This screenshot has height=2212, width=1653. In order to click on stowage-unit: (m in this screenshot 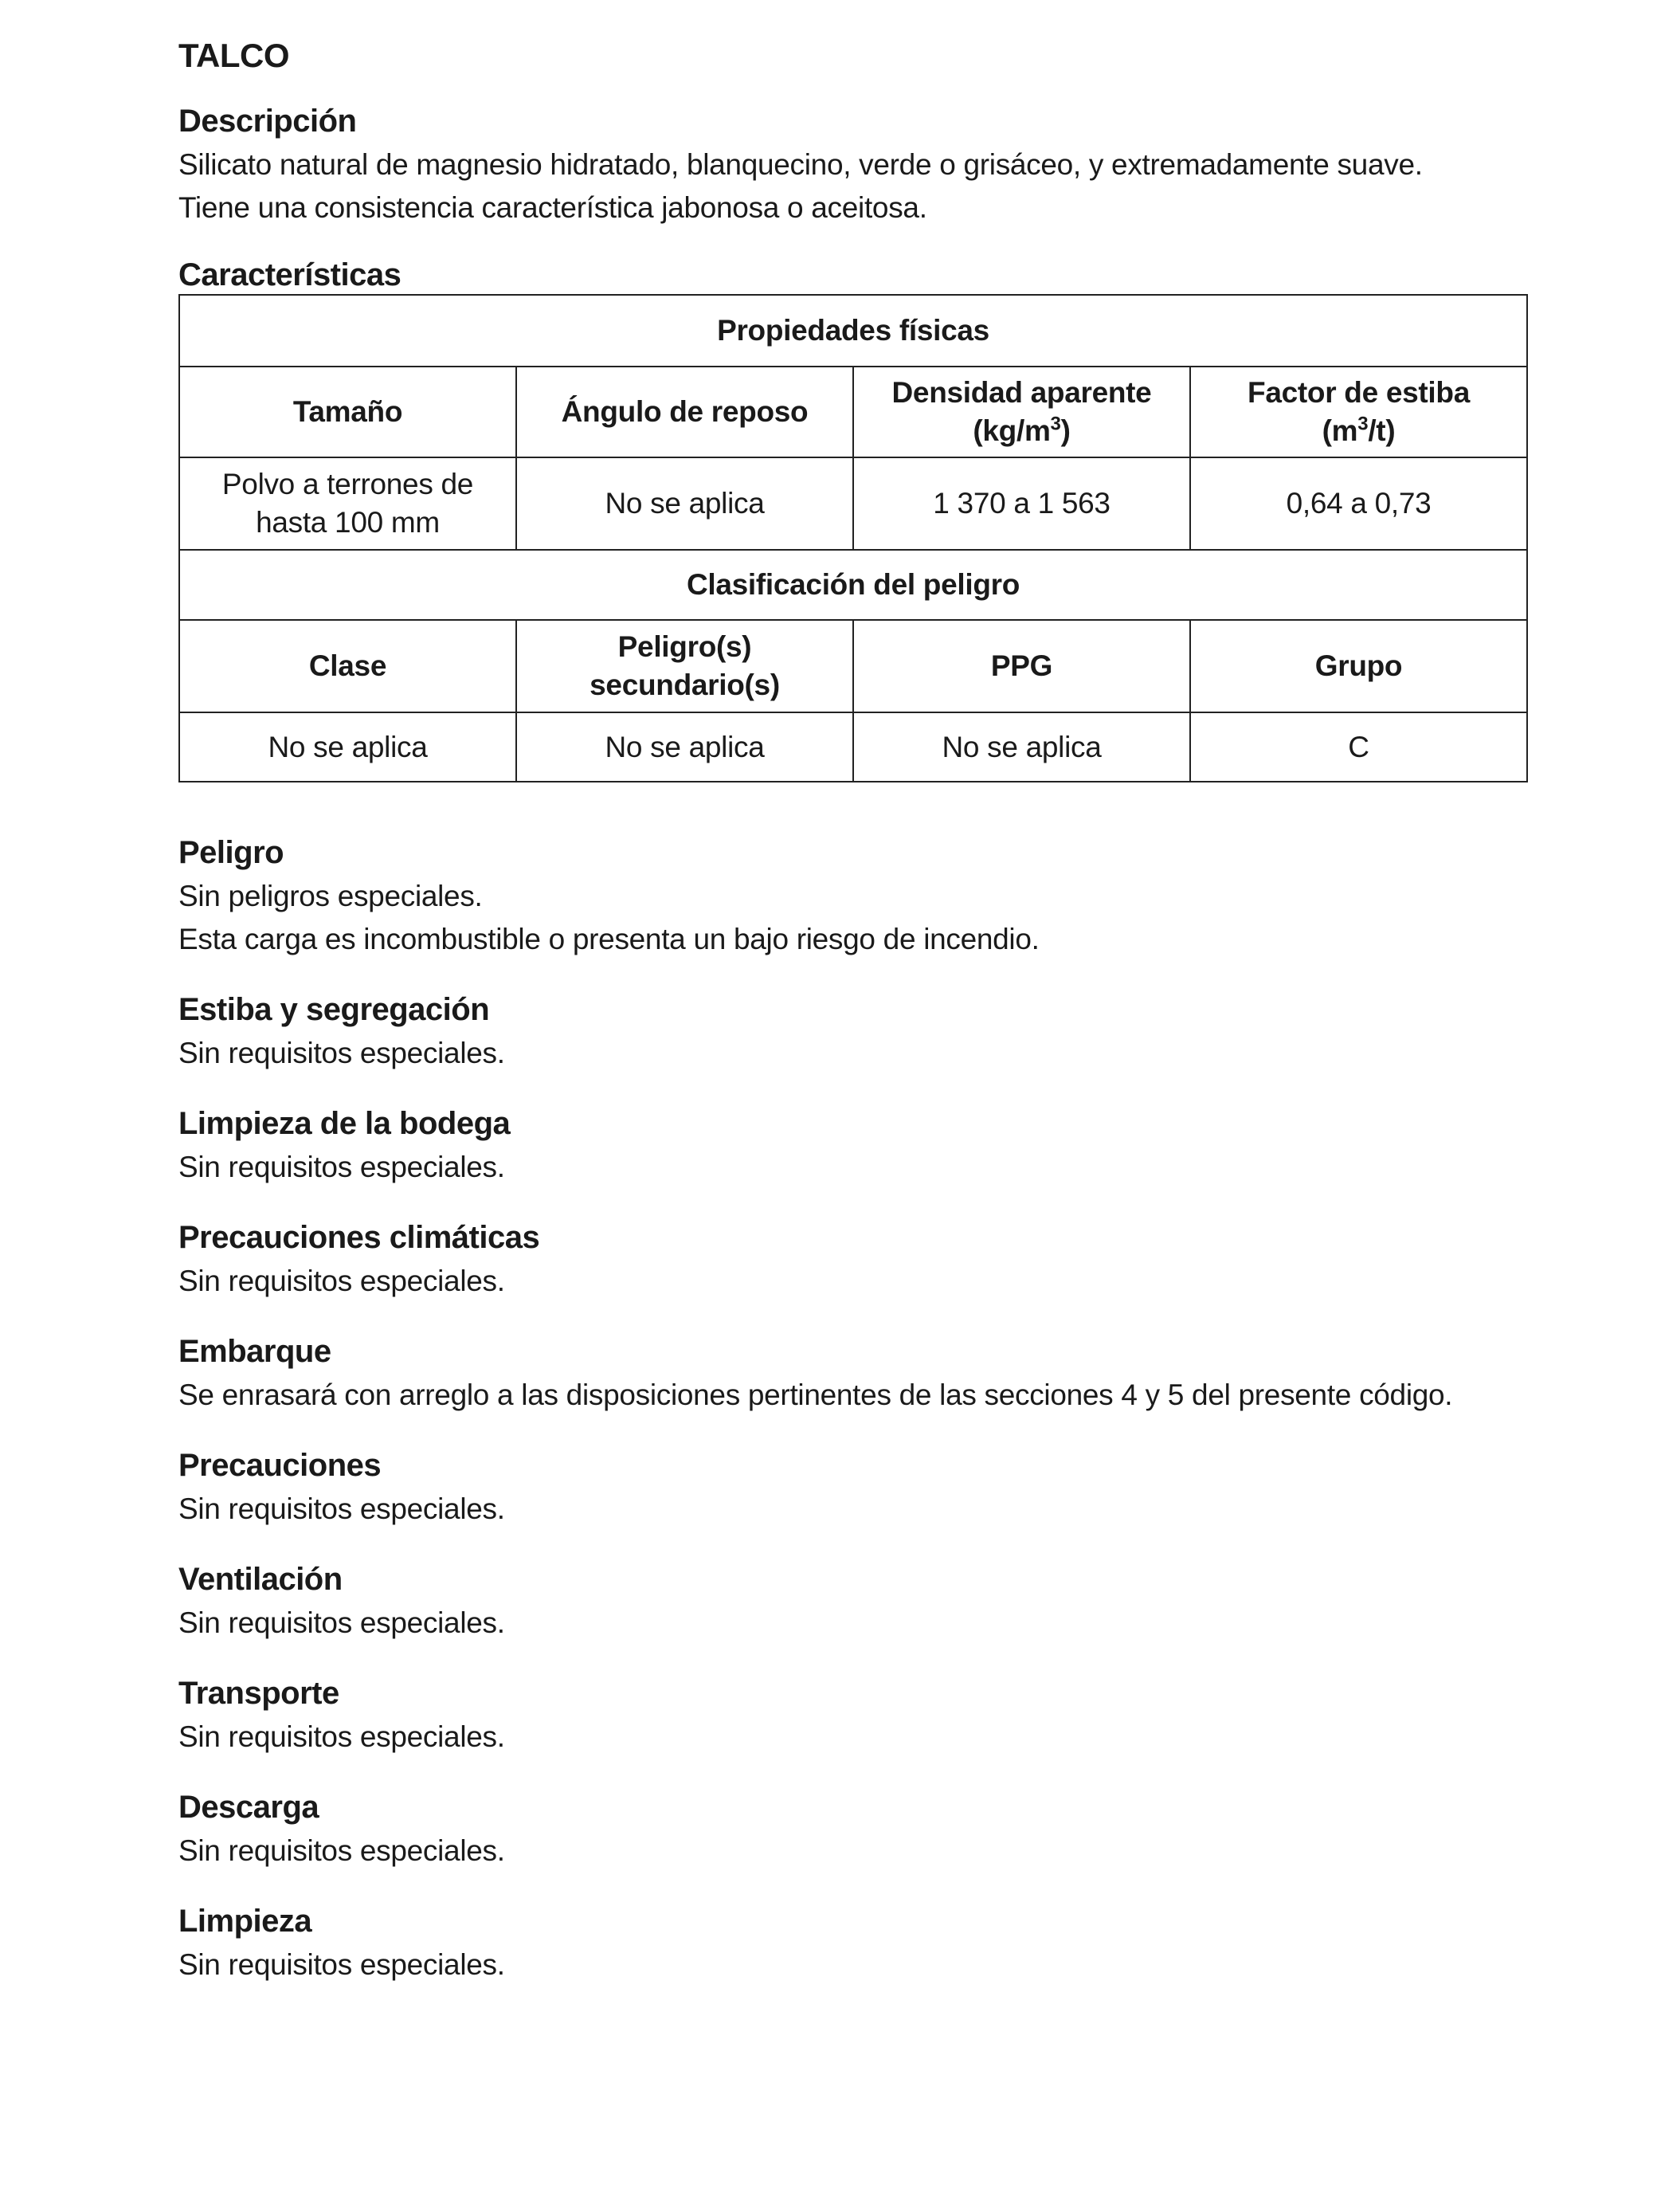, I will do `click(1340, 430)`.